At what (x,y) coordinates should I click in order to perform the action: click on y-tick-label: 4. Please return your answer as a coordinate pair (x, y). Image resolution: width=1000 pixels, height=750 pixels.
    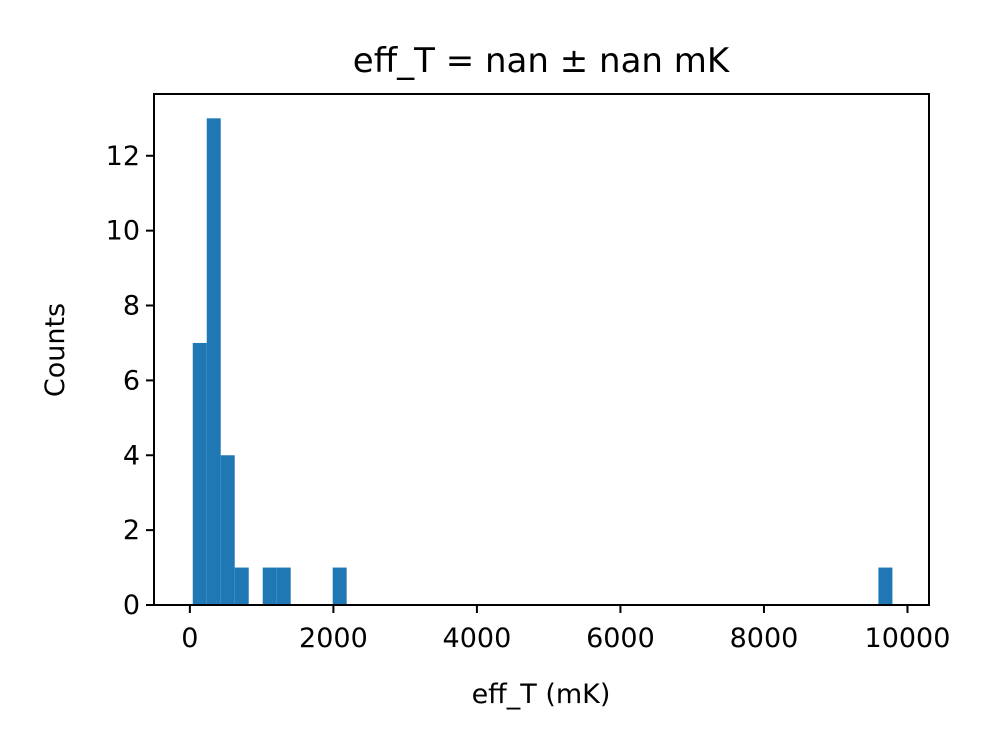
    Looking at the image, I should click on (131, 455).